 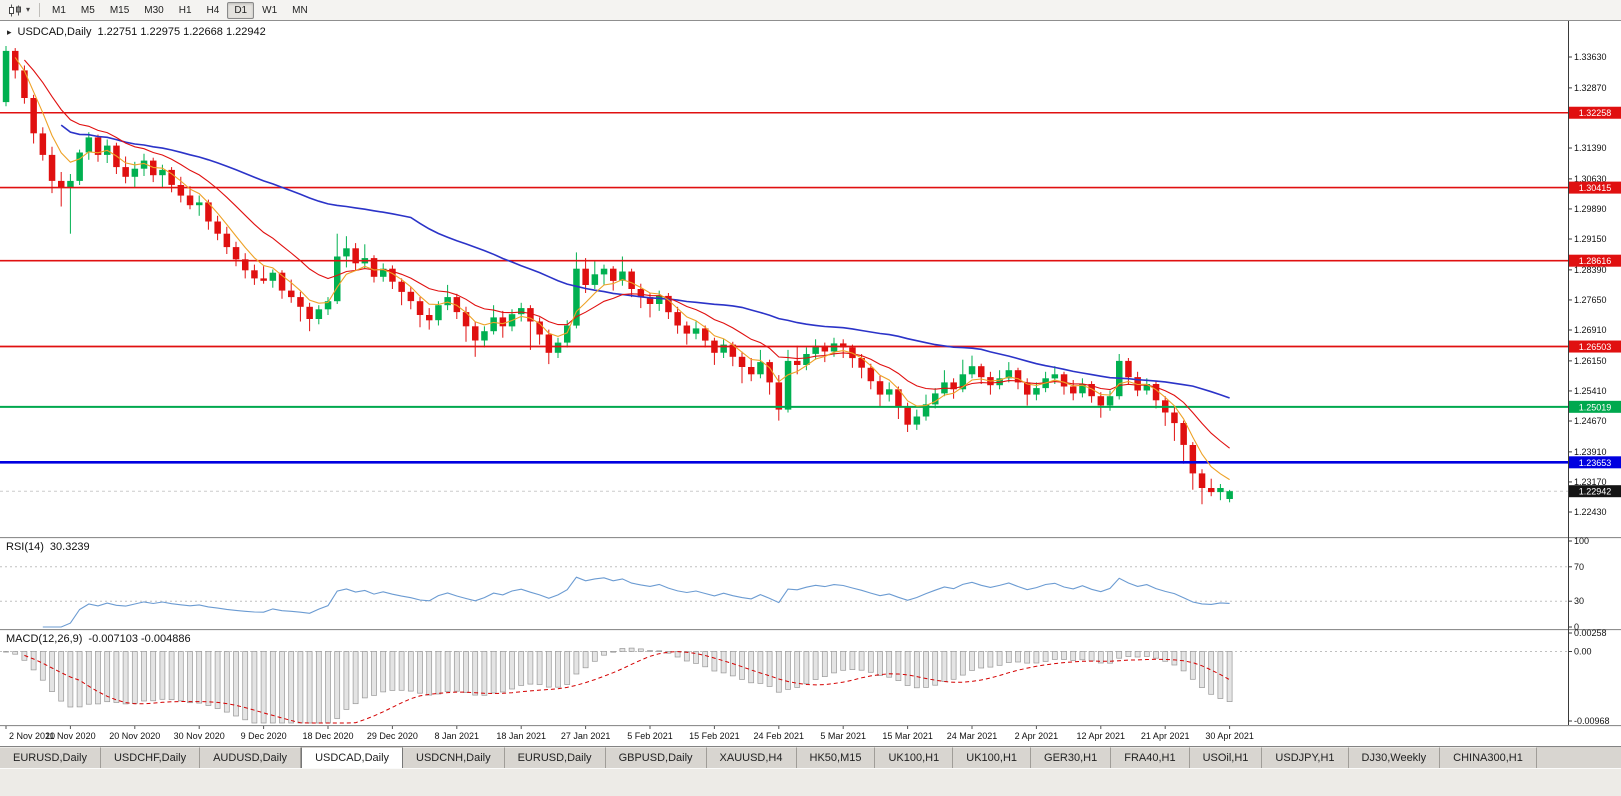 I want to click on window-collapse-arrow: ▸, so click(x=9, y=32).